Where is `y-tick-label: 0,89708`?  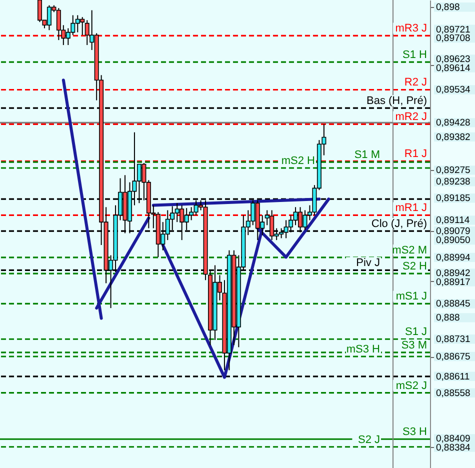
y-tick-label: 0,89708 is located at coordinates (453, 38).